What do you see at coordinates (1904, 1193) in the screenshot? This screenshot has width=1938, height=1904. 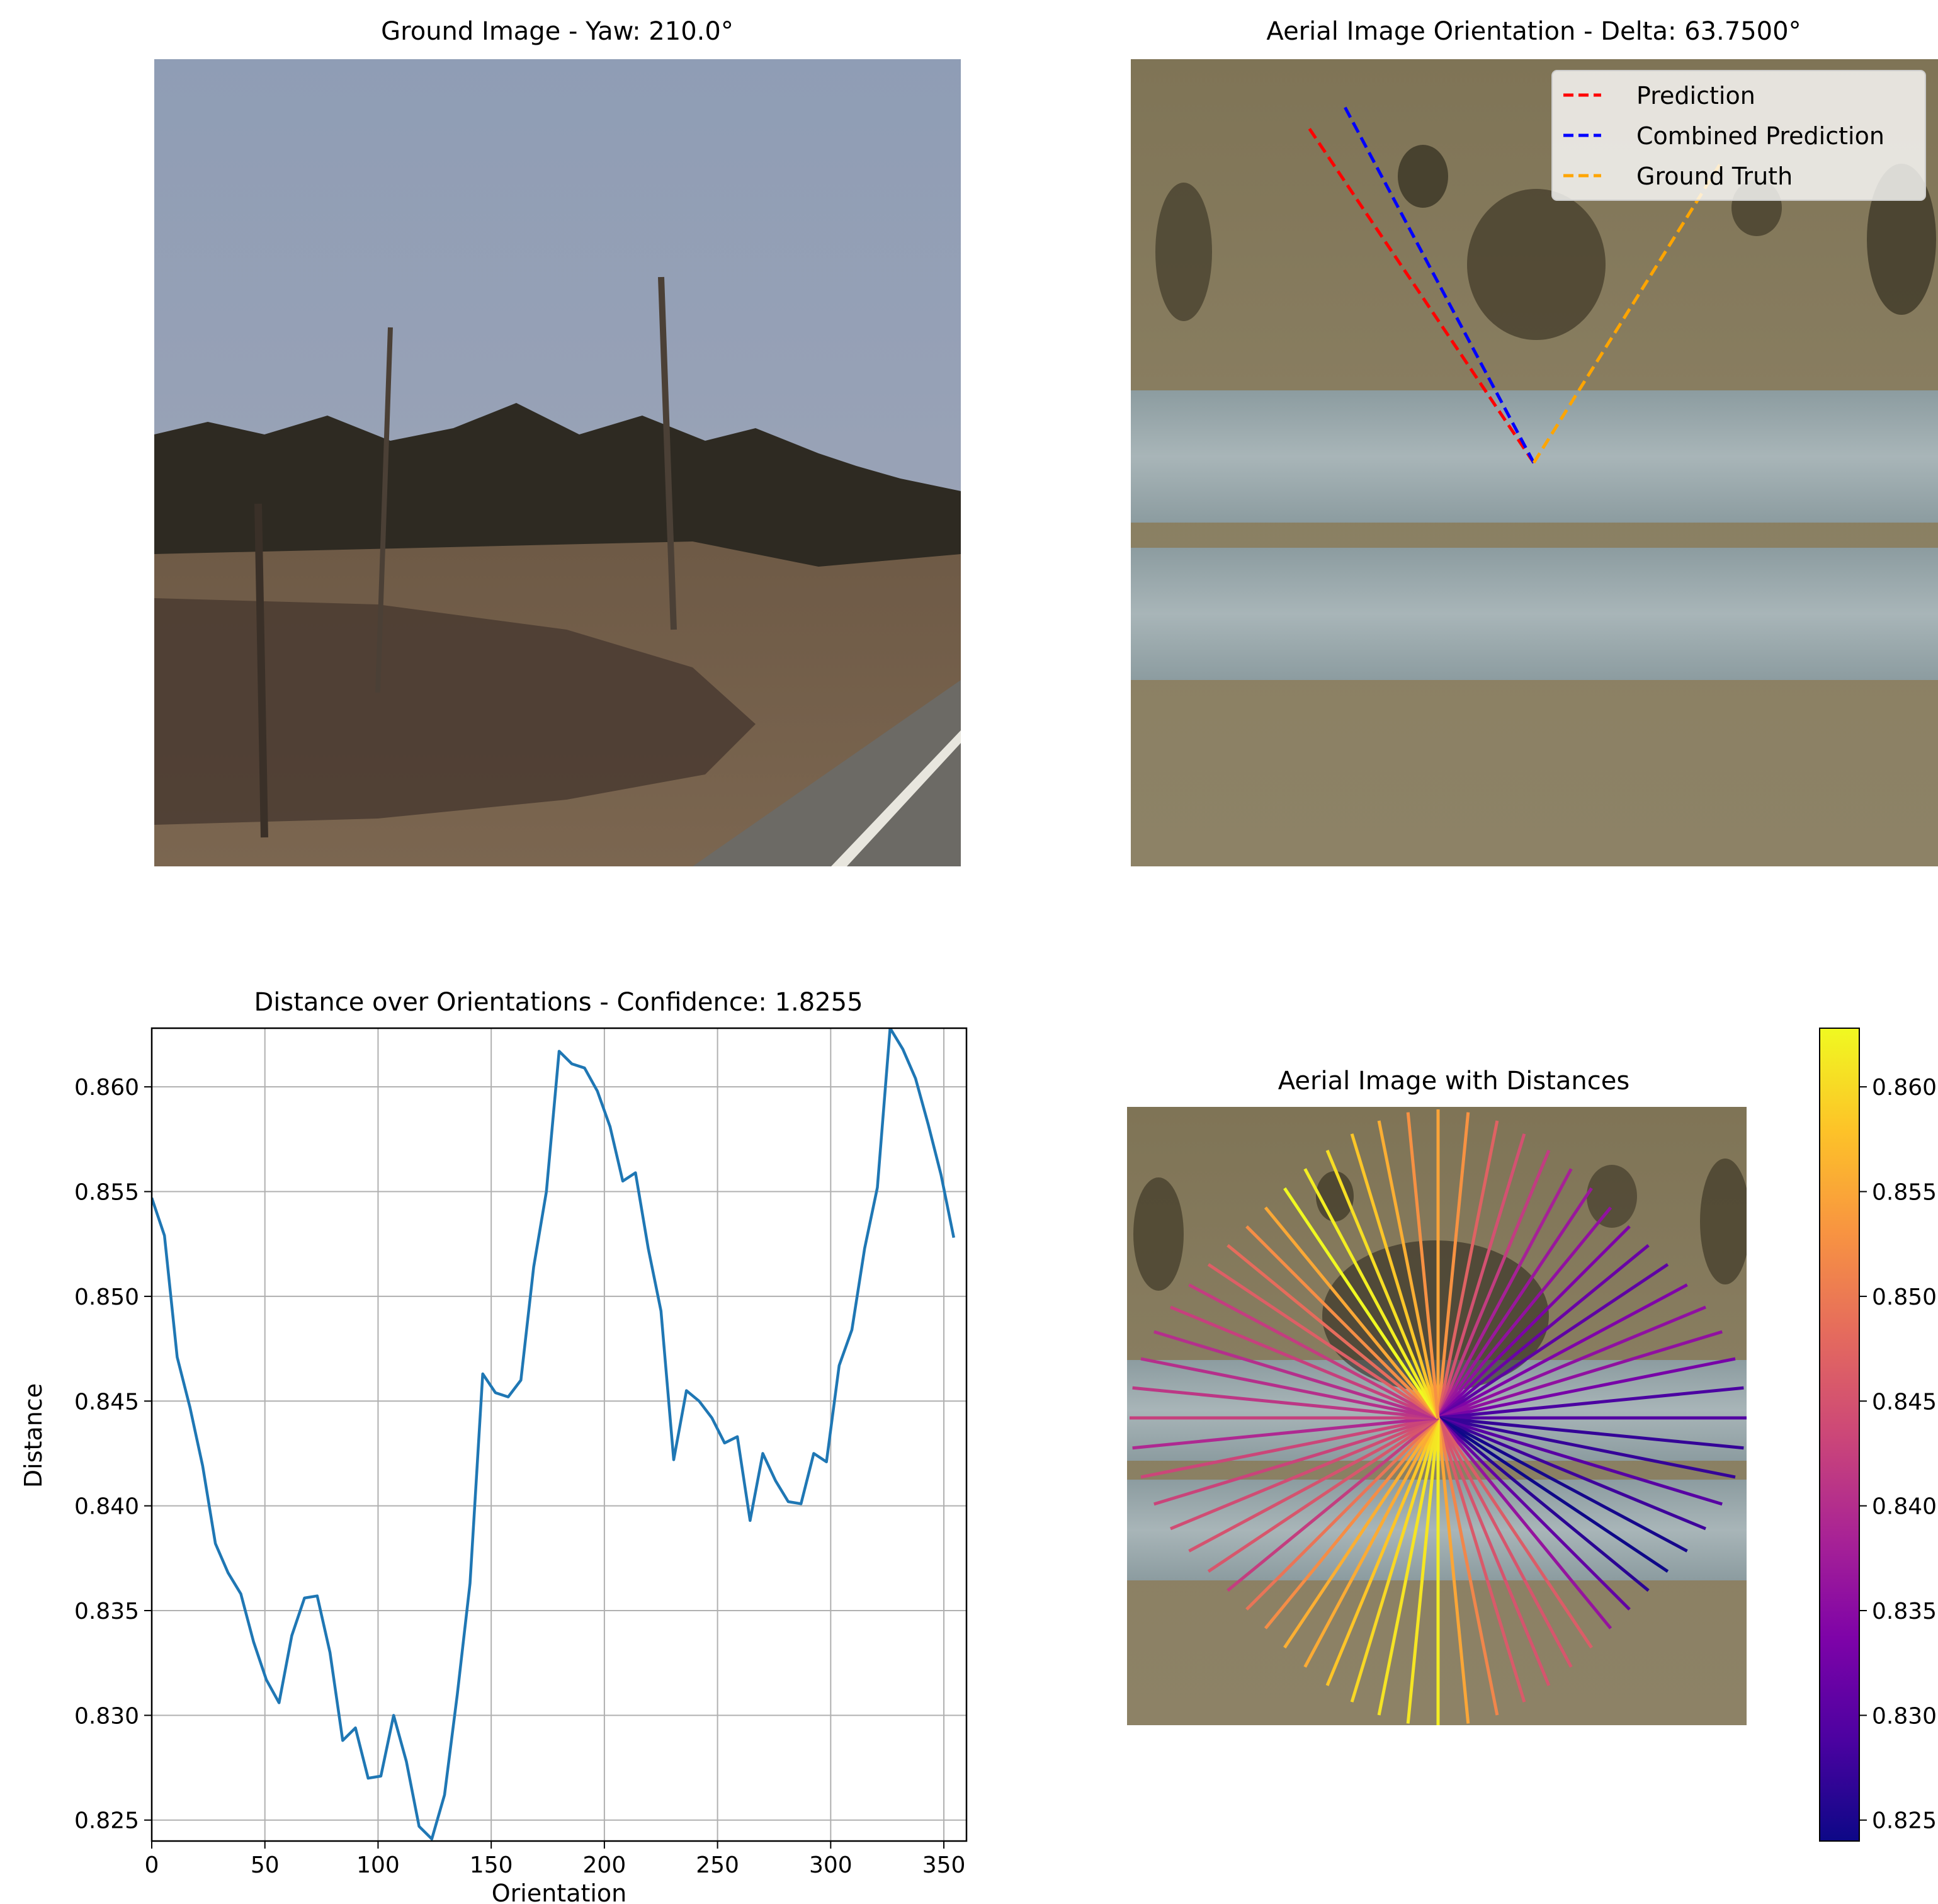 I see `colorbar-tick-label: 0.855` at bounding box center [1904, 1193].